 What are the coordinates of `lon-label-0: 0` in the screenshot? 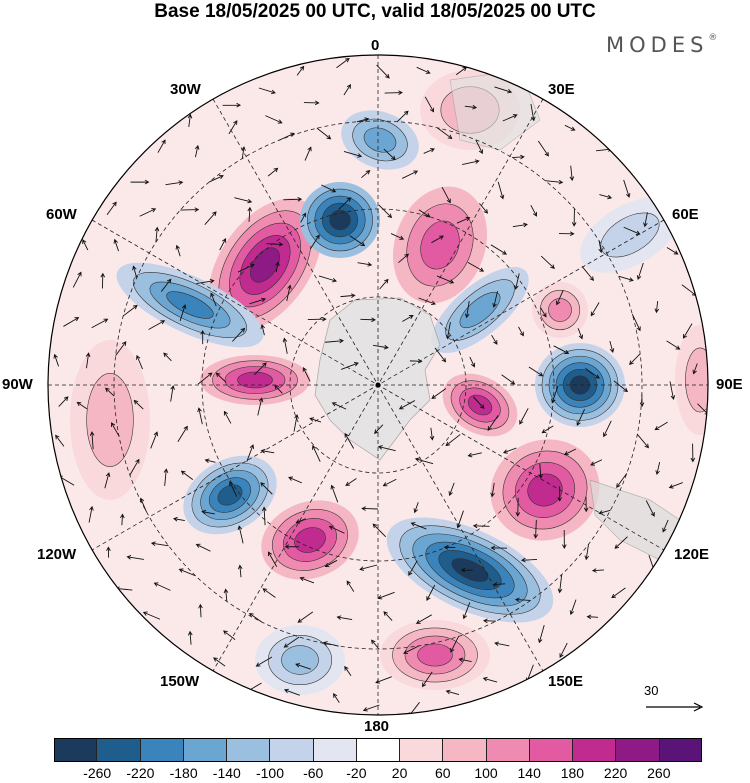 It's located at (375, 45).